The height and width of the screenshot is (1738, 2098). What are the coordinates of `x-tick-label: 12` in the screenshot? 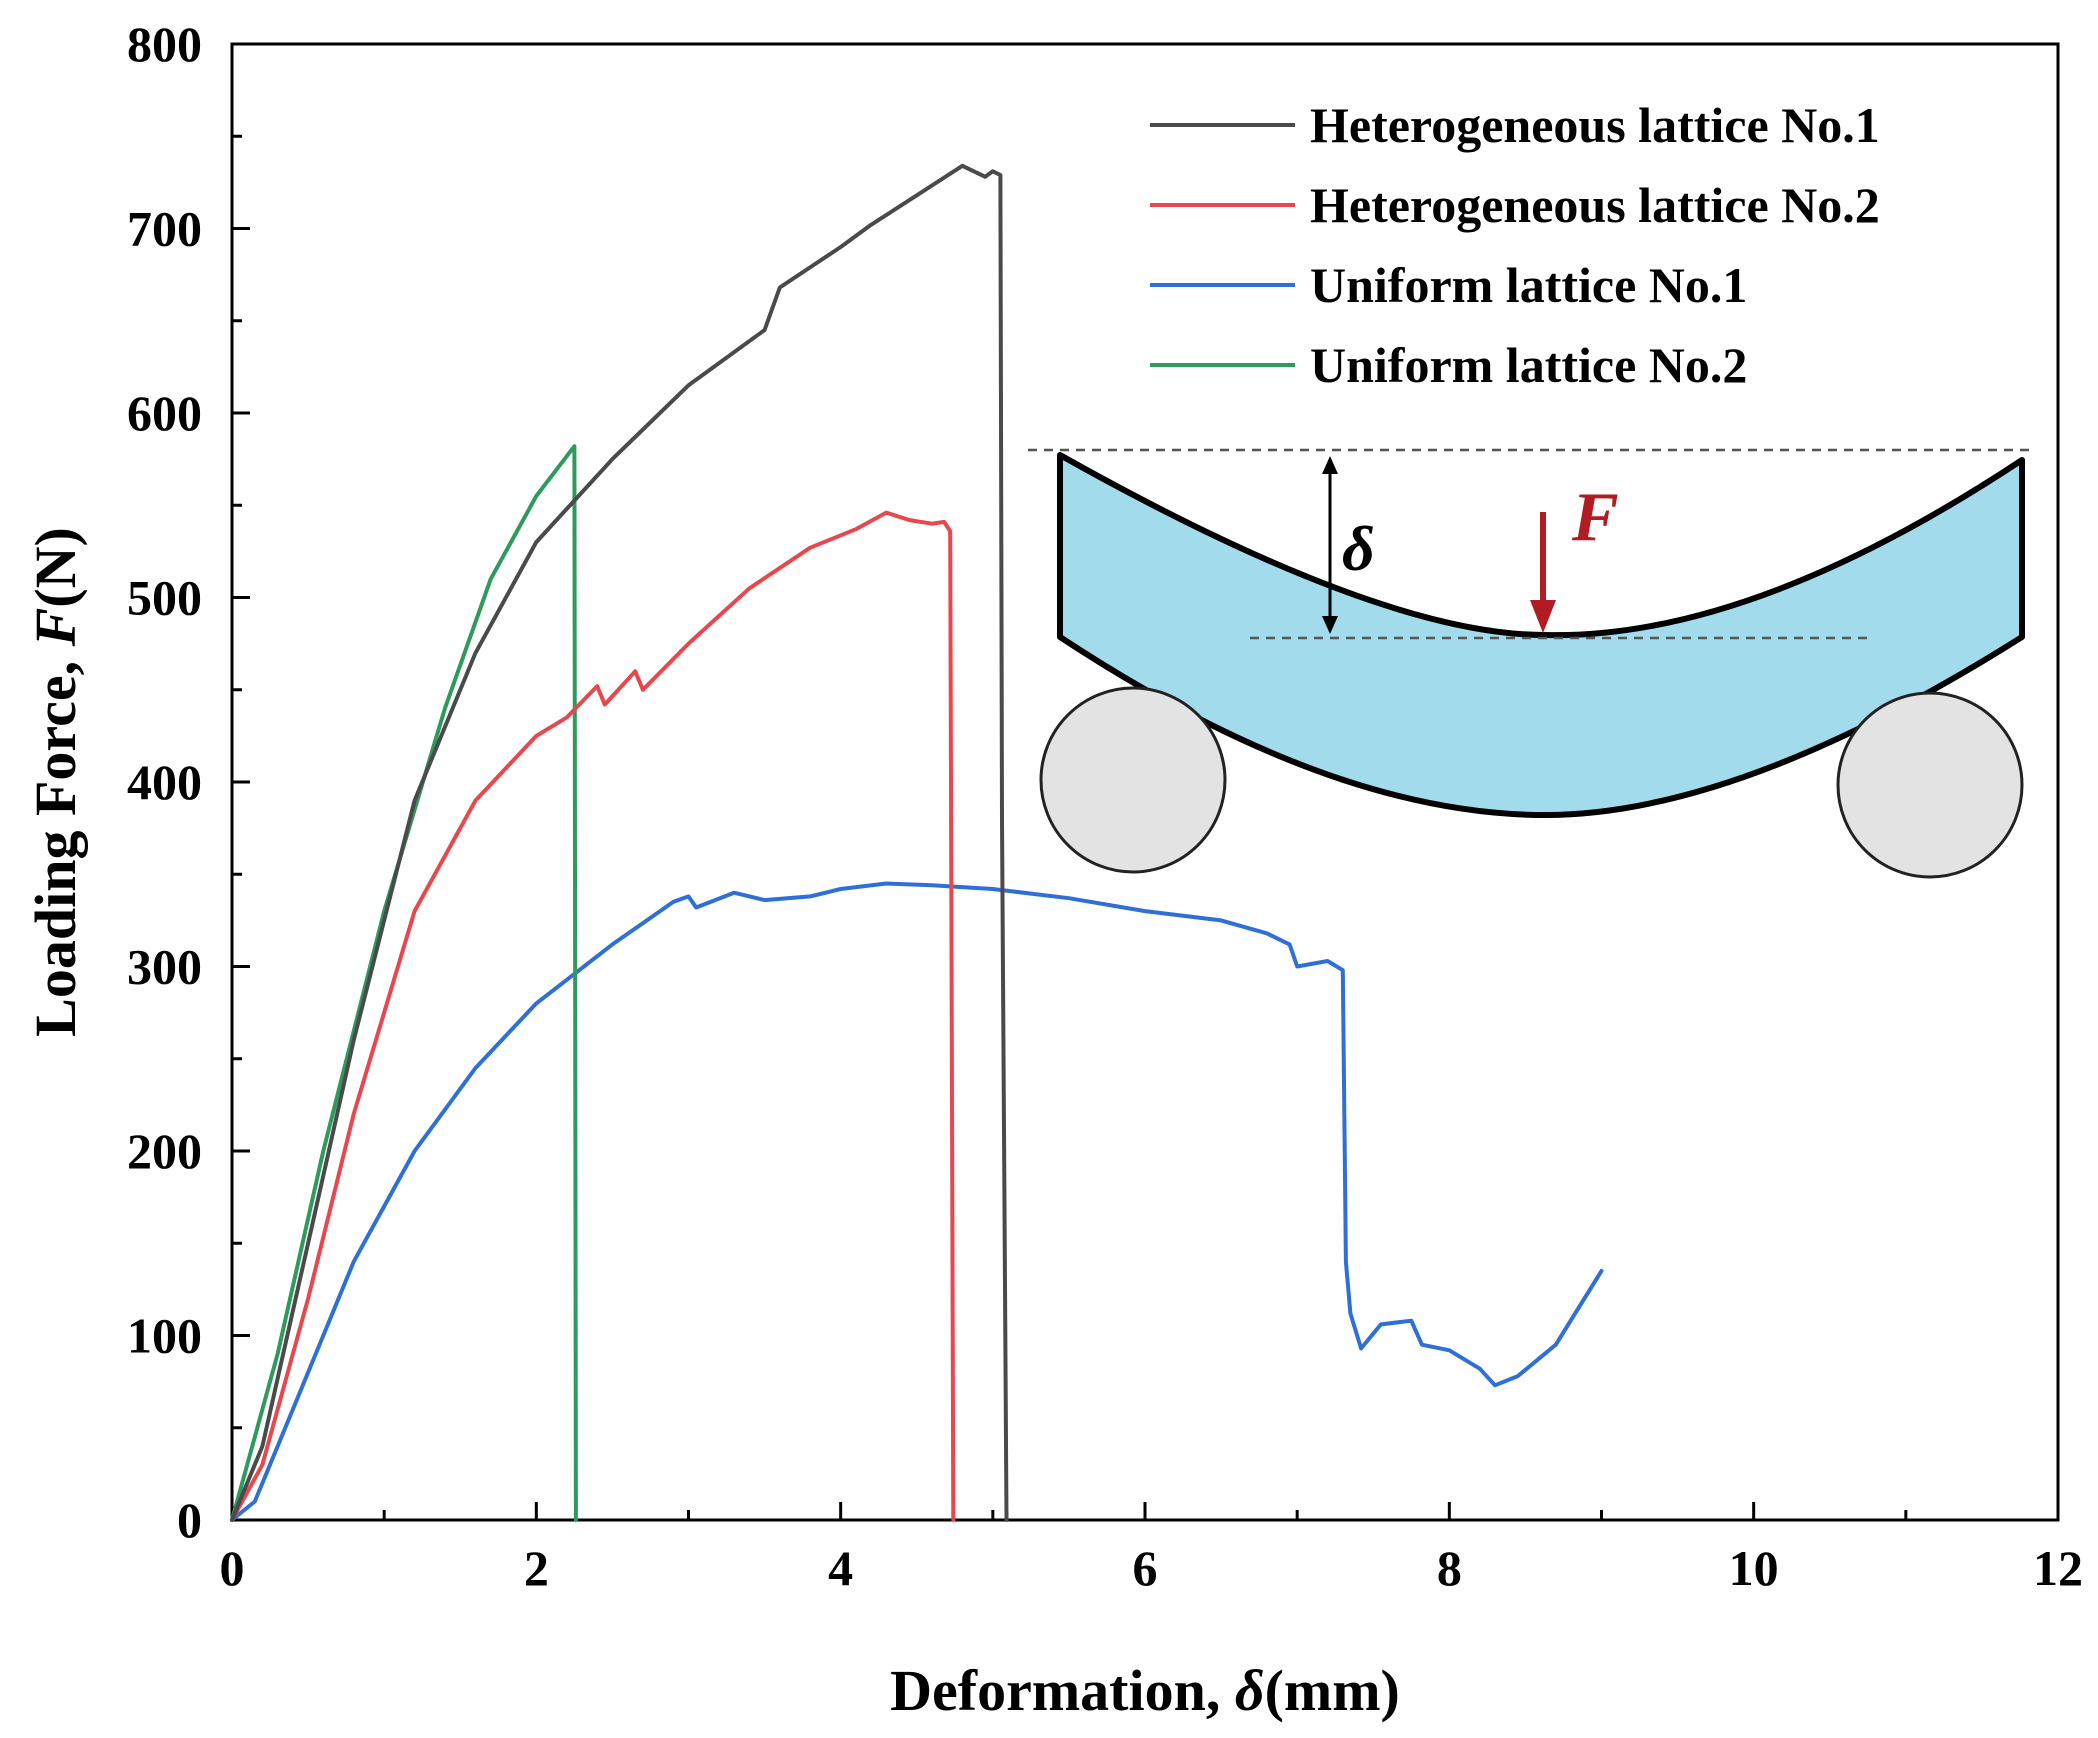 It's located at (2058, 1568).